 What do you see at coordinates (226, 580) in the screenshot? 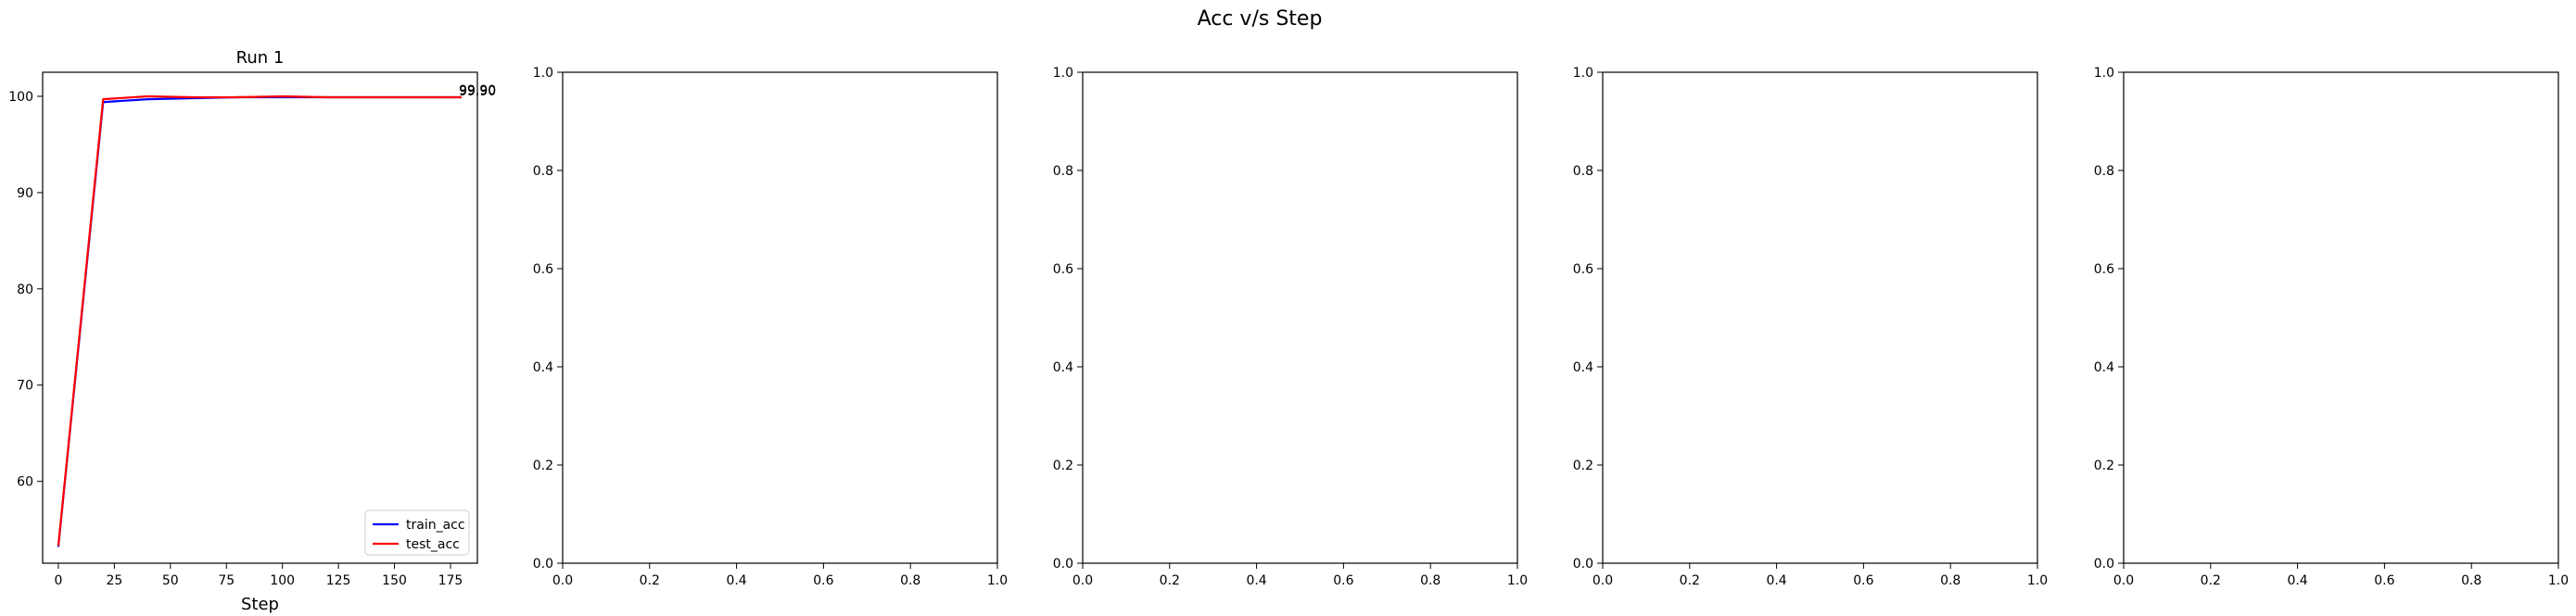
I see `x-tick-label: 75` at bounding box center [226, 580].